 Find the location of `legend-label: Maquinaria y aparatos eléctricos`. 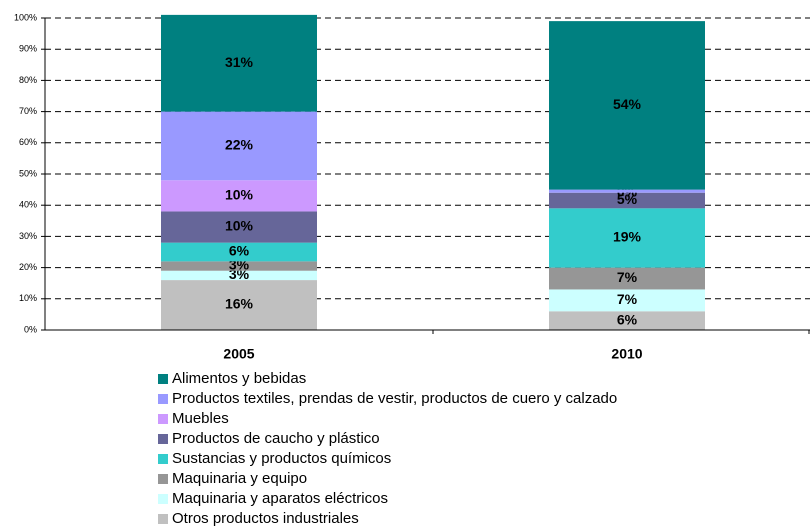

legend-label: Maquinaria y aparatos eléctricos is located at coordinates (280, 498).